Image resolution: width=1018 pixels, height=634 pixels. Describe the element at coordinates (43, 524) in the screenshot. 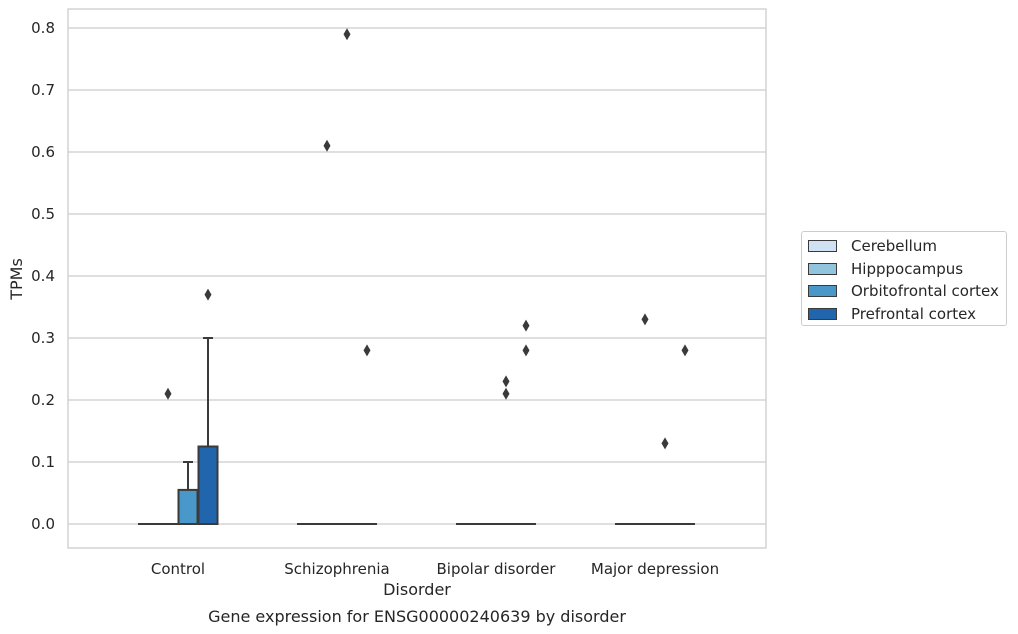

I see `y-tick-label: 0.0` at that location.